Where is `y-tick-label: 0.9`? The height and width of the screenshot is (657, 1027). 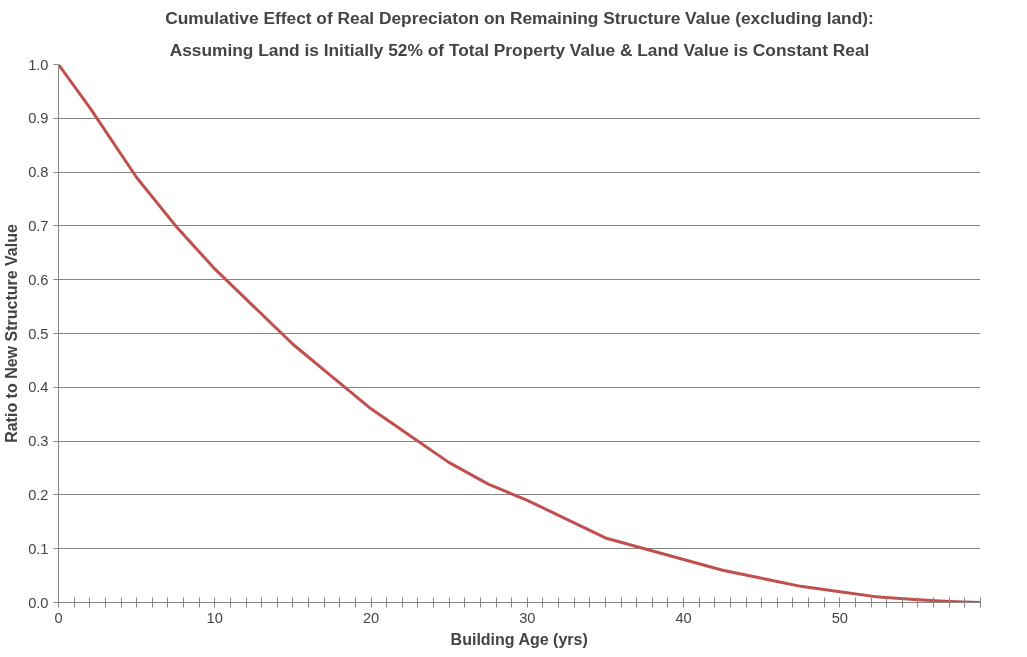
y-tick-label: 0.9 is located at coordinates (38, 118).